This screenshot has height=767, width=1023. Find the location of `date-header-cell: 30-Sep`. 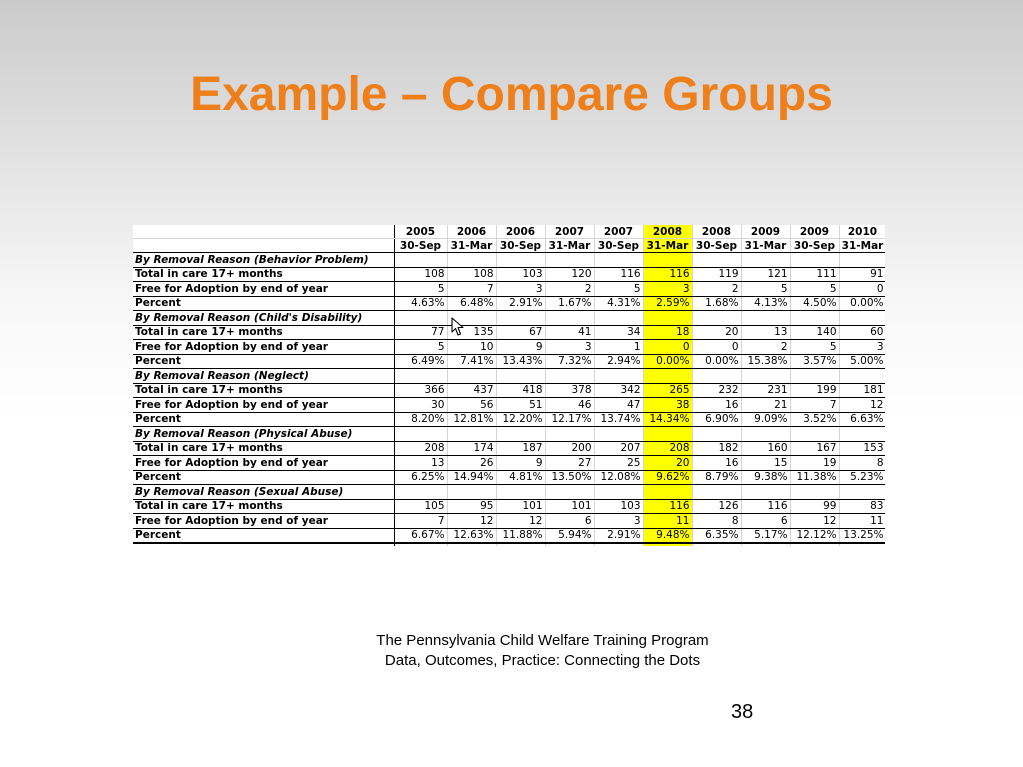

date-header-cell: 30-Sep is located at coordinates (619, 245).